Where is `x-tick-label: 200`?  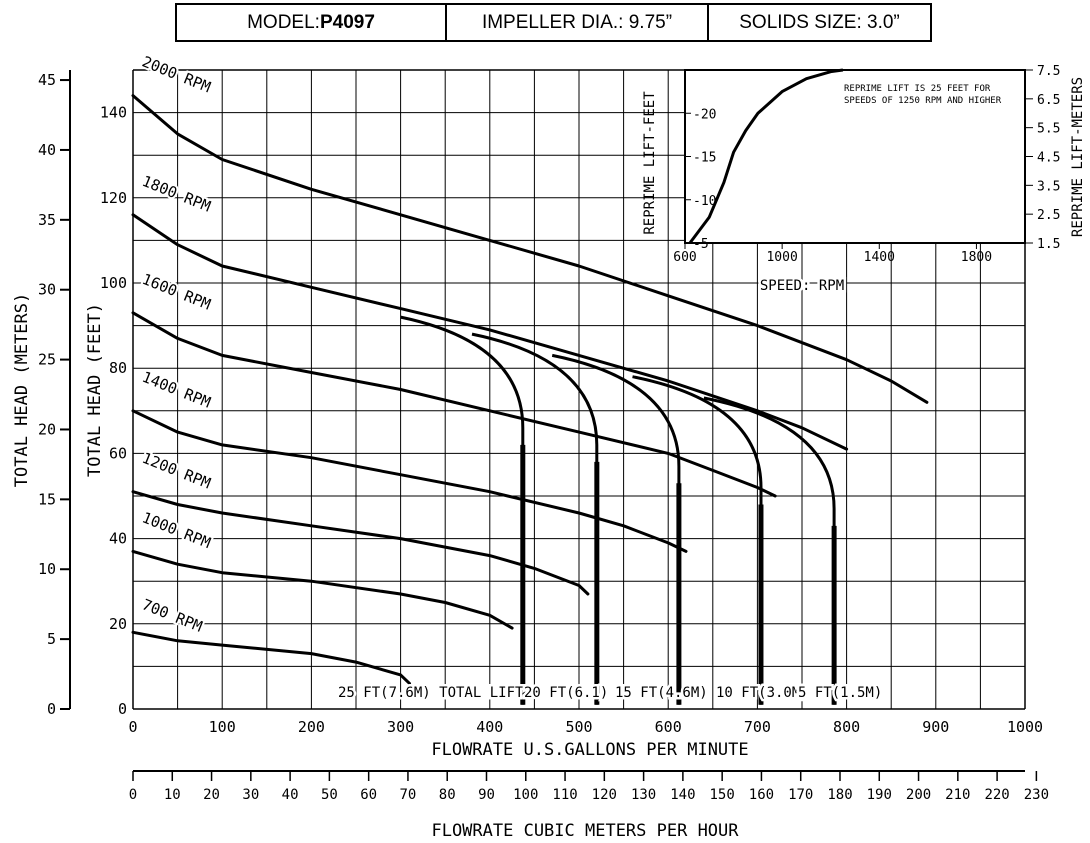
x-tick-label: 200 is located at coordinates (311, 727).